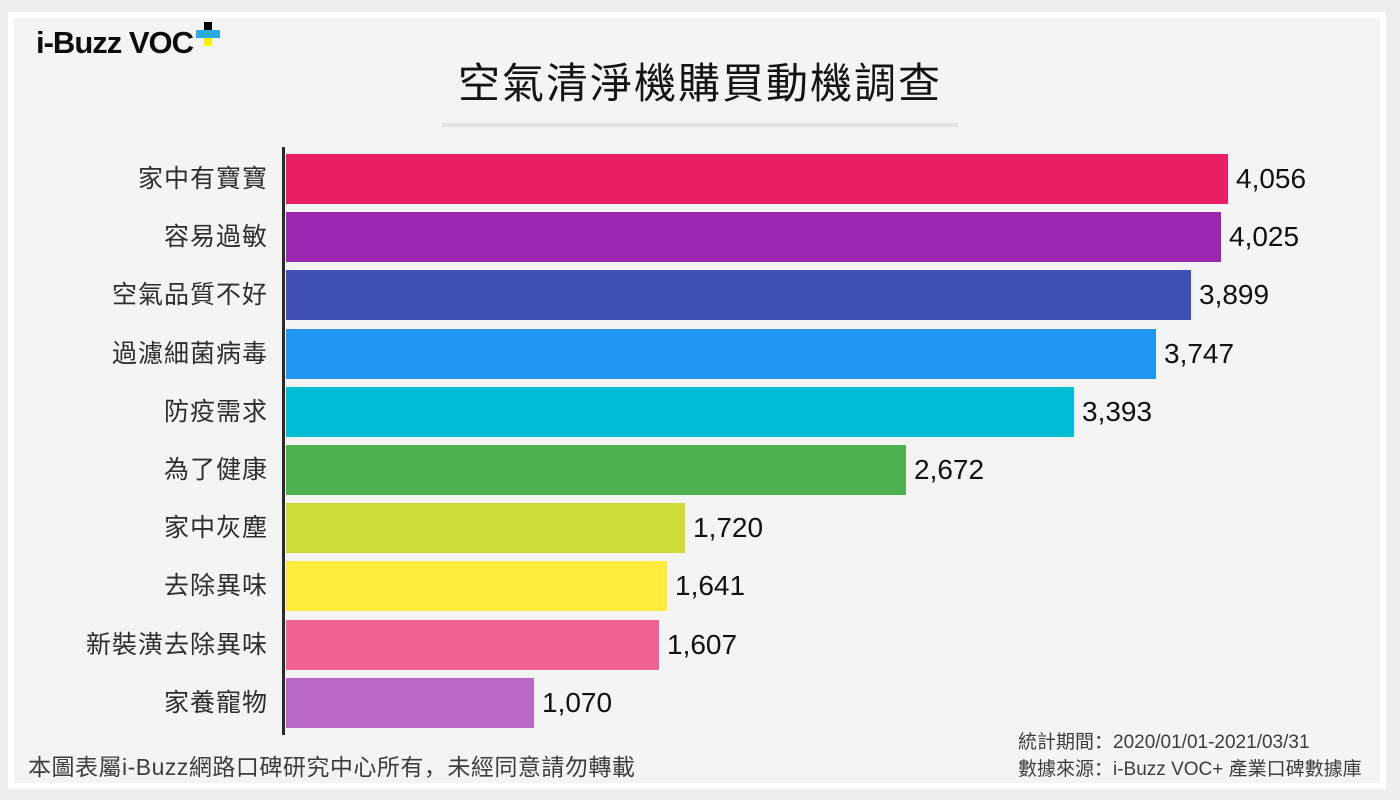 Image resolution: width=1400 pixels, height=800 pixels. I want to click on category-label: 容易過敏, so click(215, 237).